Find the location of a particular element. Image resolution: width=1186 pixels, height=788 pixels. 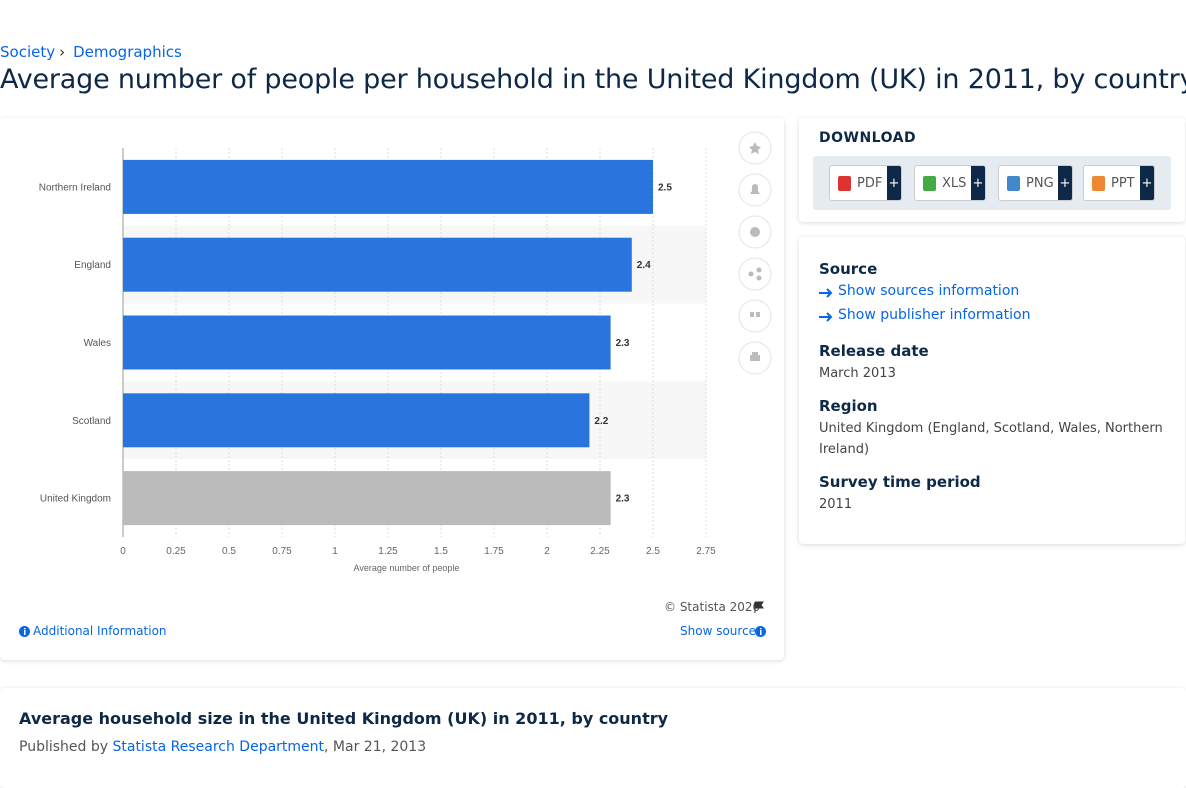

field-value: March 2013 is located at coordinates (857, 373).